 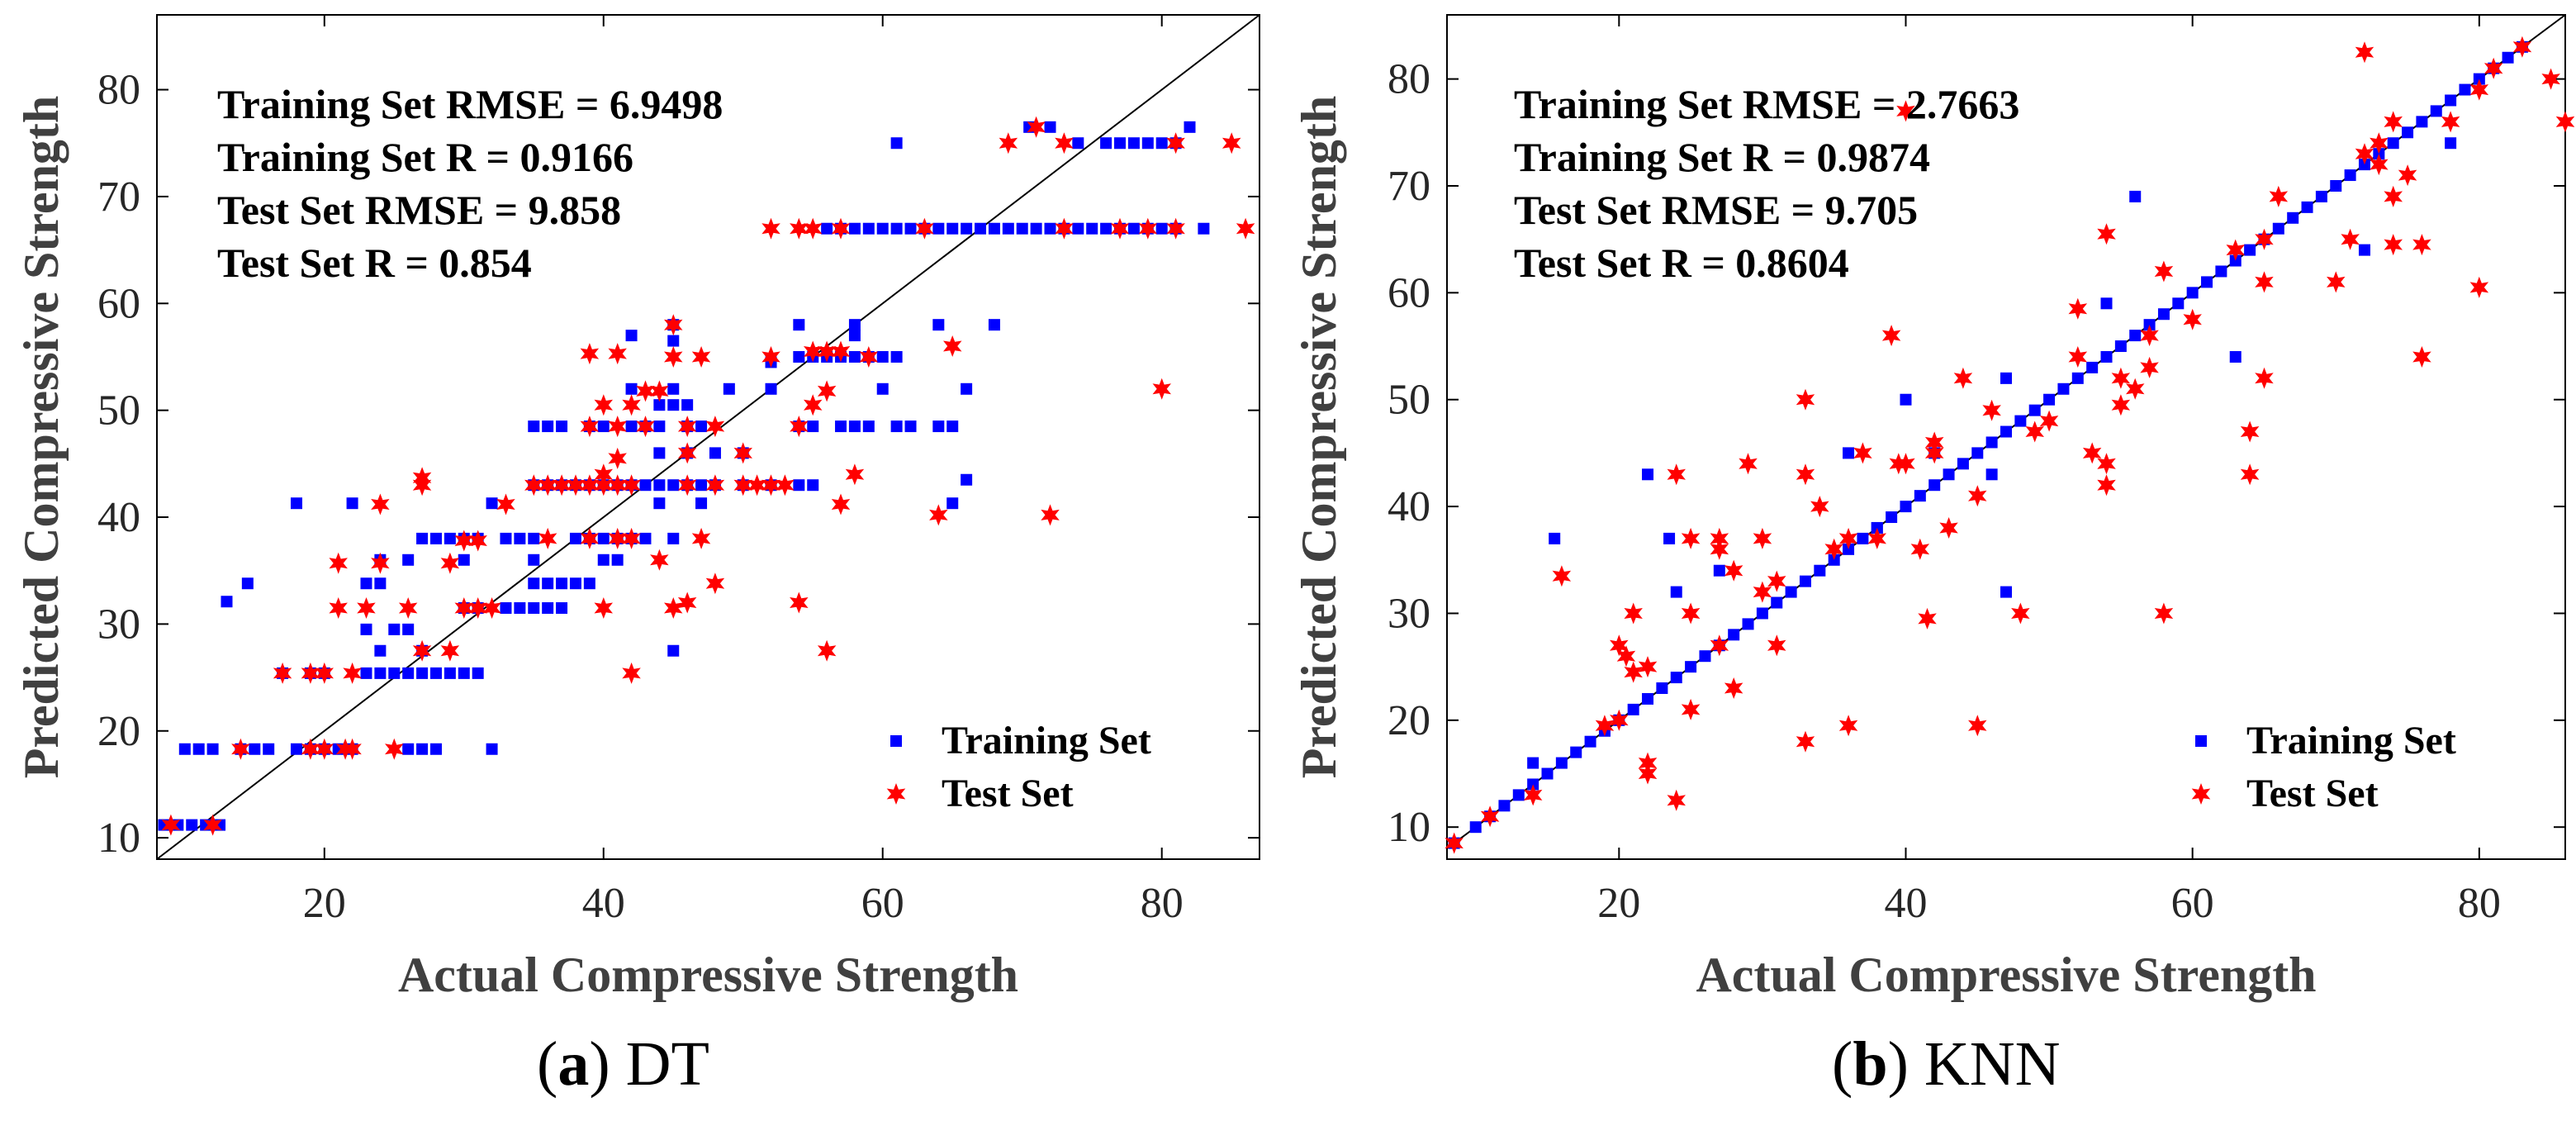 What do you see at coordinates (1162, 903) in the screenshot?
I see `dt-x-tick-label: 80` at bounding box center [1162, 903].